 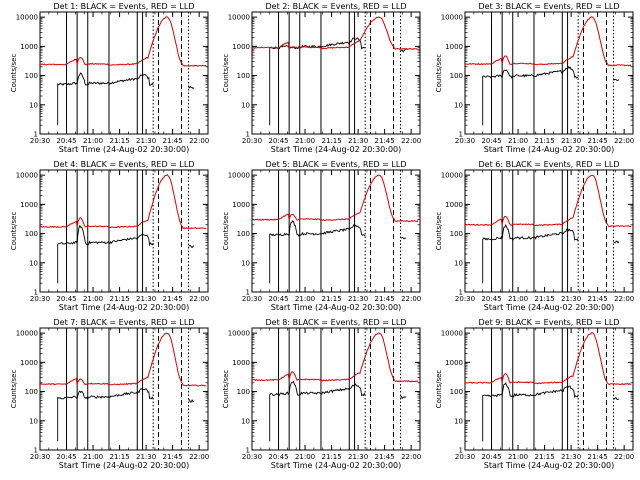 I want to click on panel-title: Det 6: BLACK = Events, RED = LLD, so click(x=549, y=164).